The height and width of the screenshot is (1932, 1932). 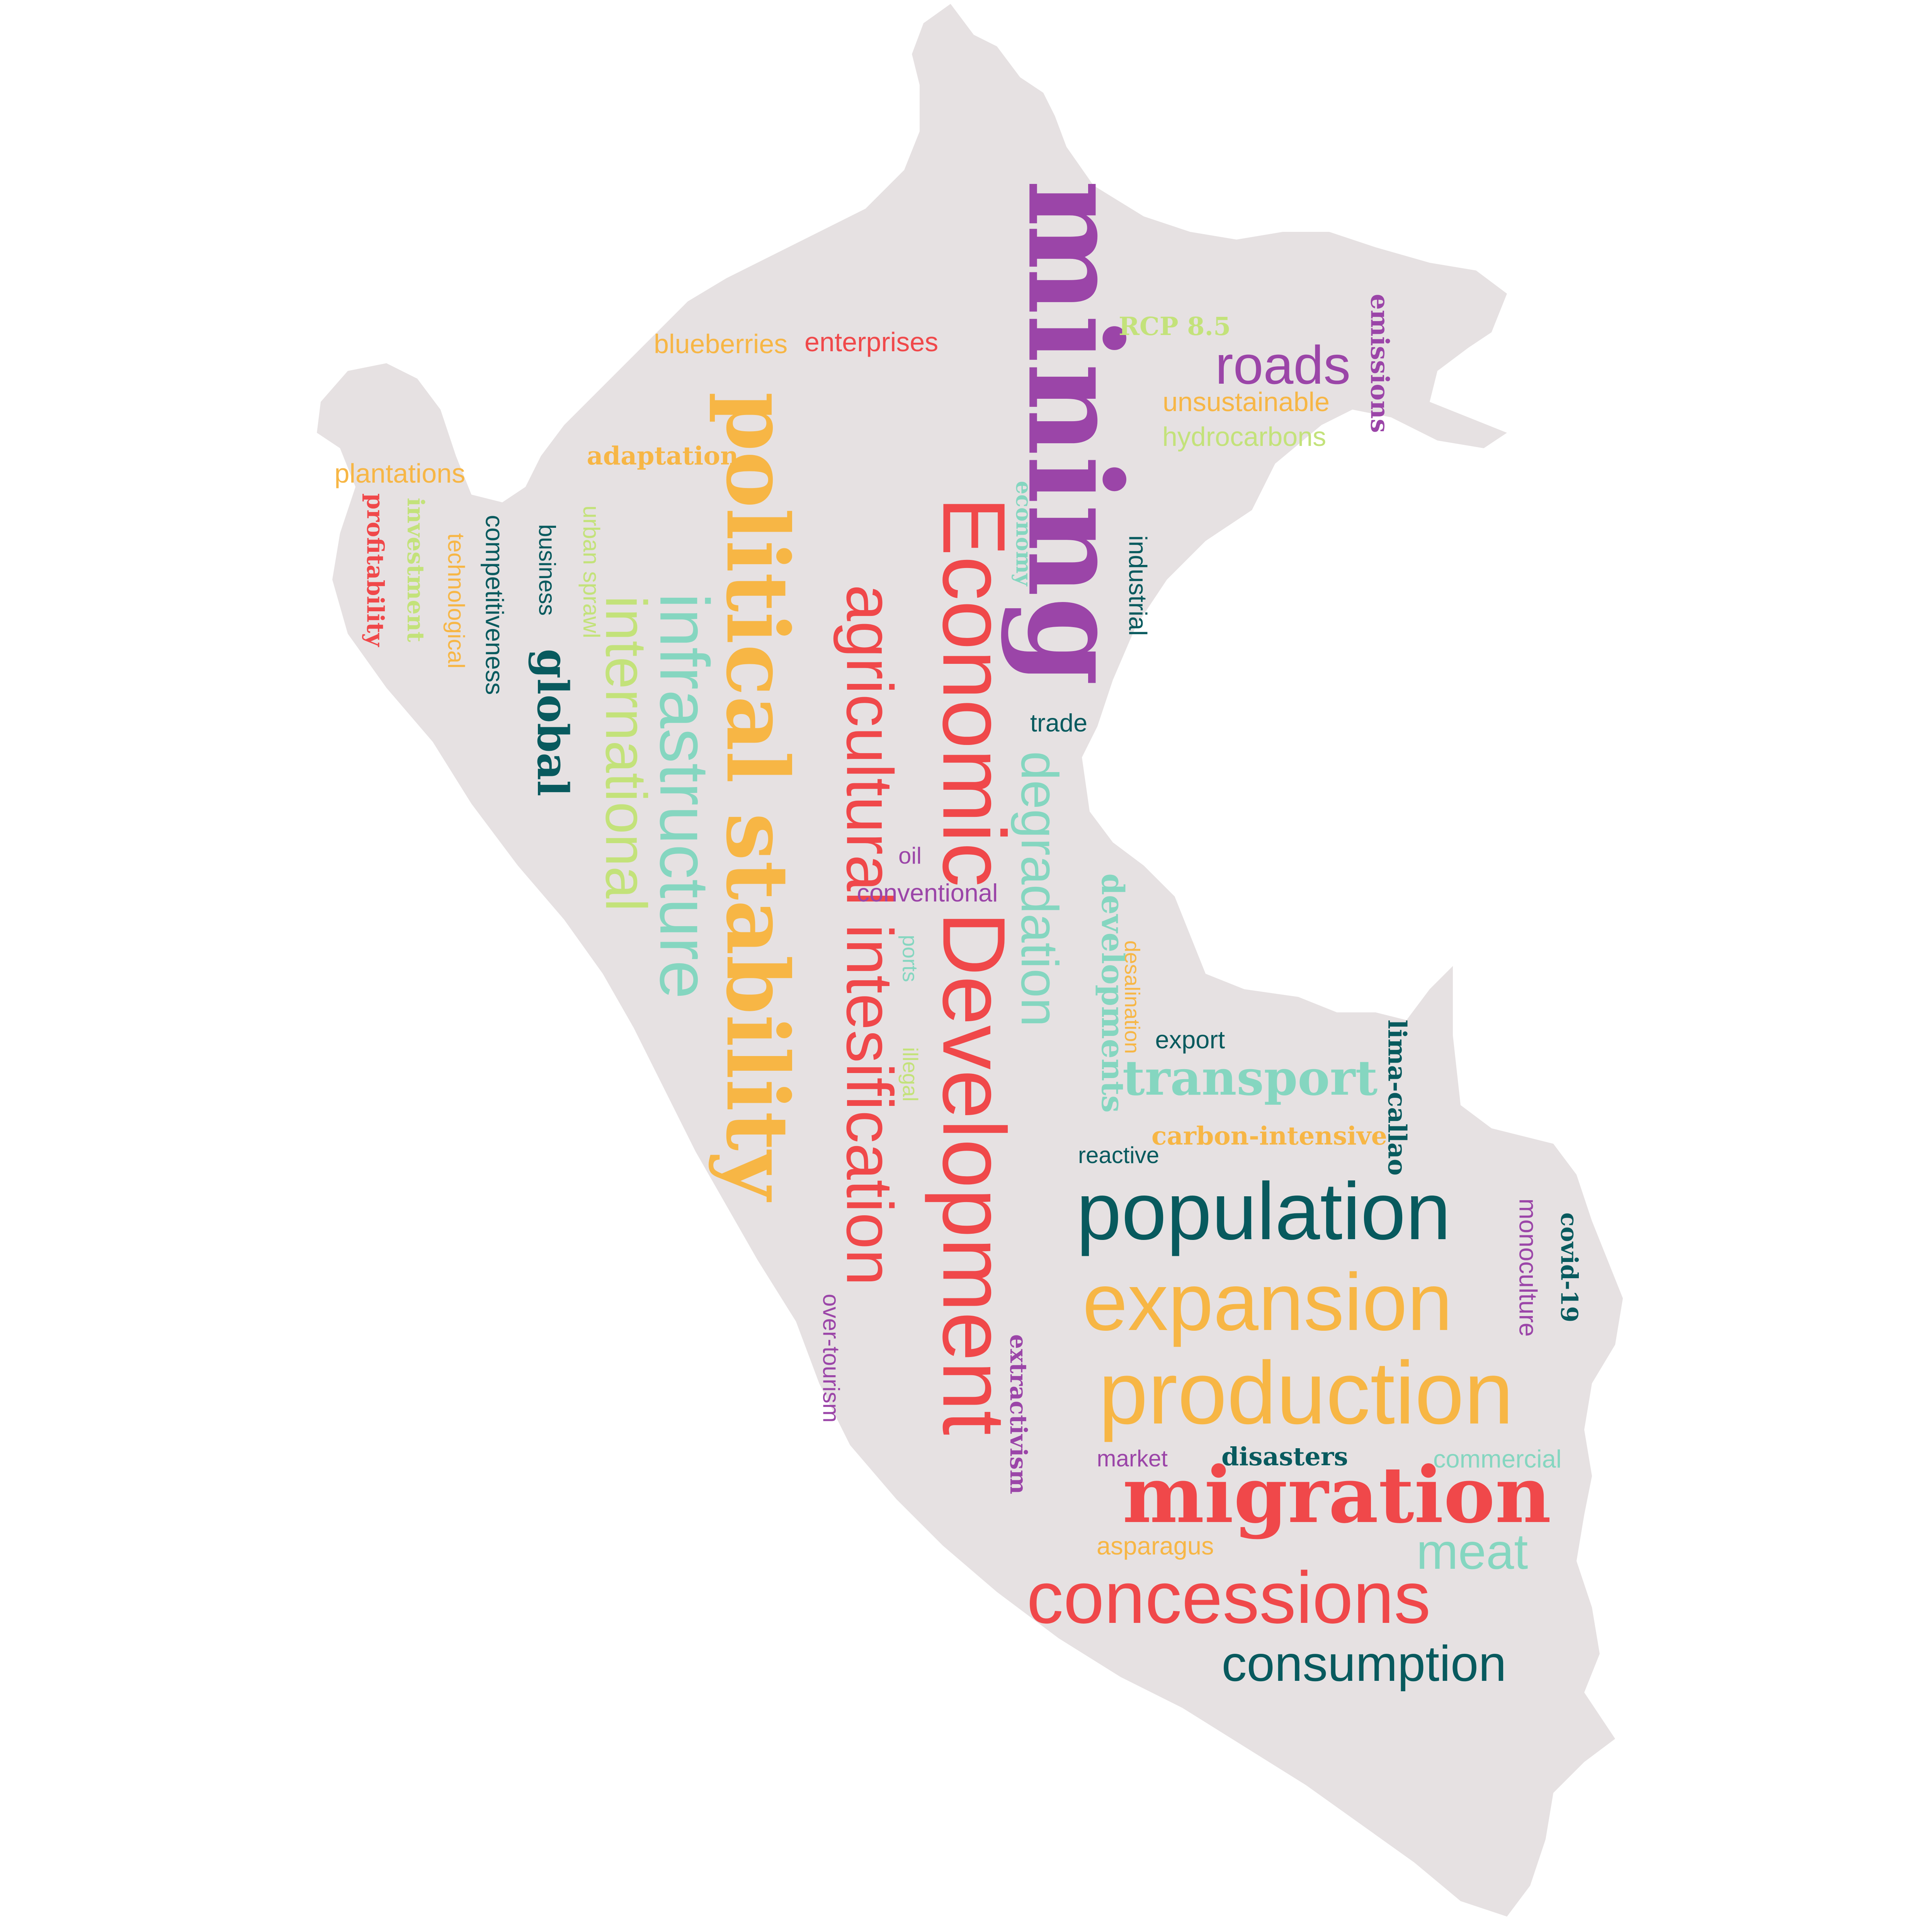 What do you see at coordinates (1397, 1097) in the screenshot?
I see `word-lima-callao: lima-callao` at bounding box center [1397, 1097].